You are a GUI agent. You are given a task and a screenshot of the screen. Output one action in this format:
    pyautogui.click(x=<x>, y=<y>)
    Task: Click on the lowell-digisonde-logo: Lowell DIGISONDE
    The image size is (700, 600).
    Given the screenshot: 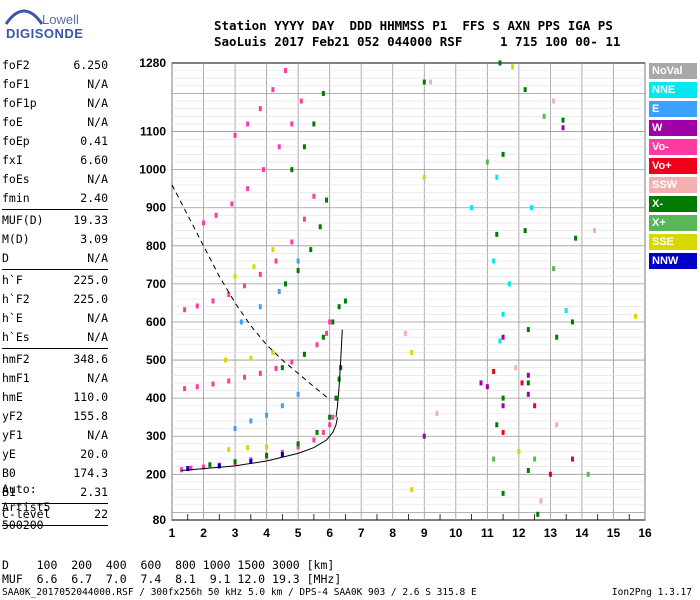 What is the action you would take?
    pyautogui.click(x=64, y=26)
    